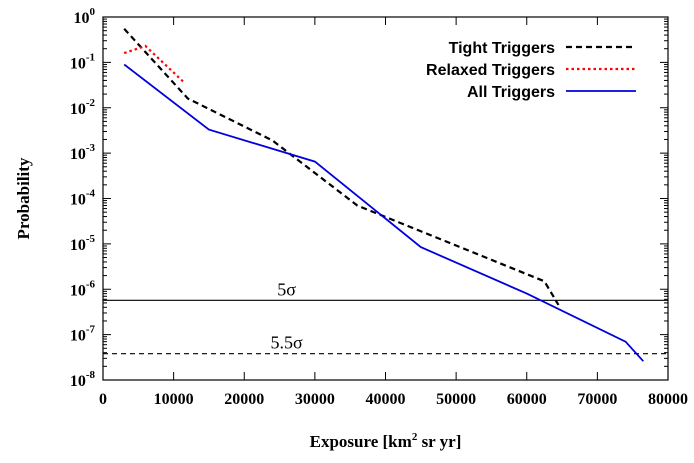  Describe the element at coordinates (83, 243) in the screenshot. I see `y-tick-label: 10⁻⁵` at that location.